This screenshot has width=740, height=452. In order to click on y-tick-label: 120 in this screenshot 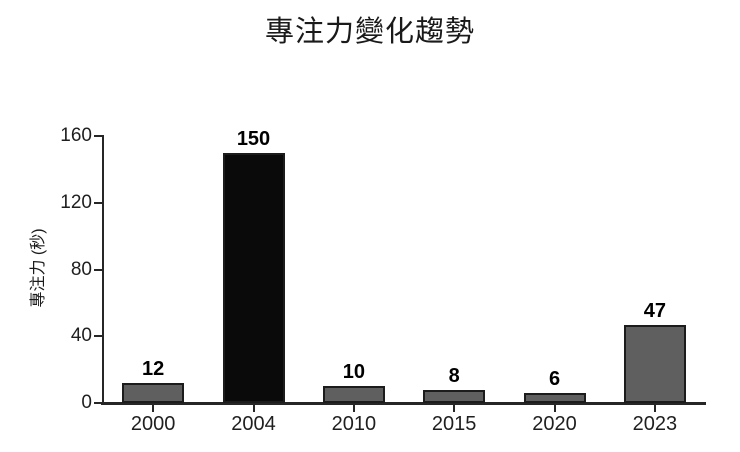, I will do `click(76, 202)`.